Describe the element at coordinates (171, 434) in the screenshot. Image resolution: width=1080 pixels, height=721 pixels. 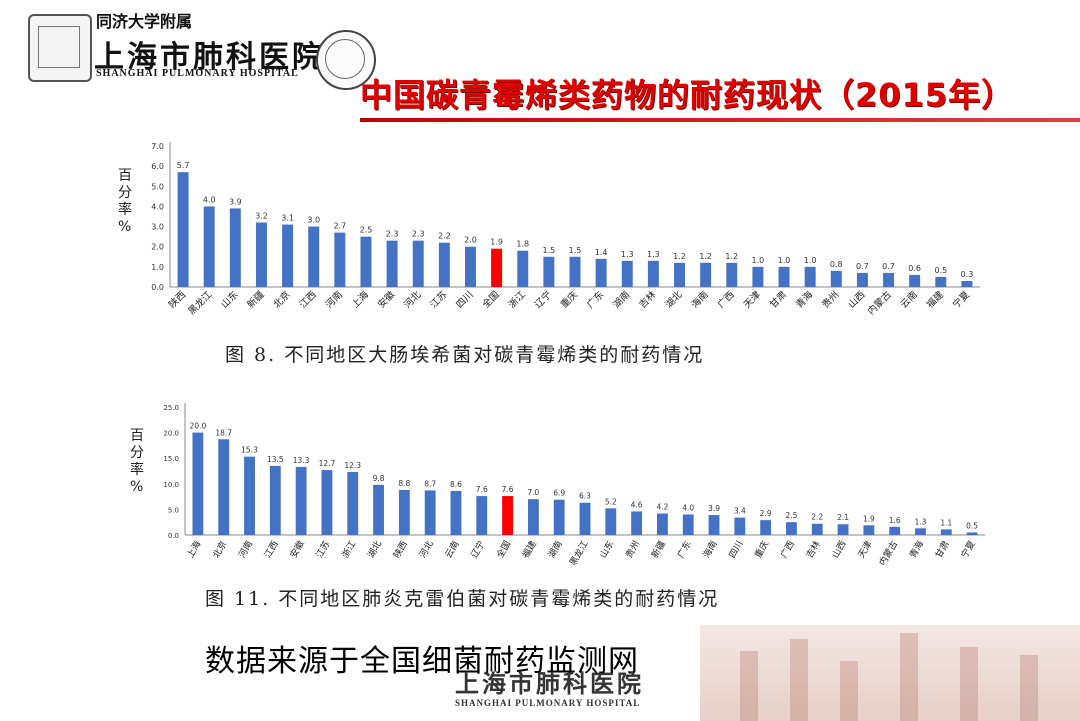
I see `y-tick-label: 20.0` at that location.